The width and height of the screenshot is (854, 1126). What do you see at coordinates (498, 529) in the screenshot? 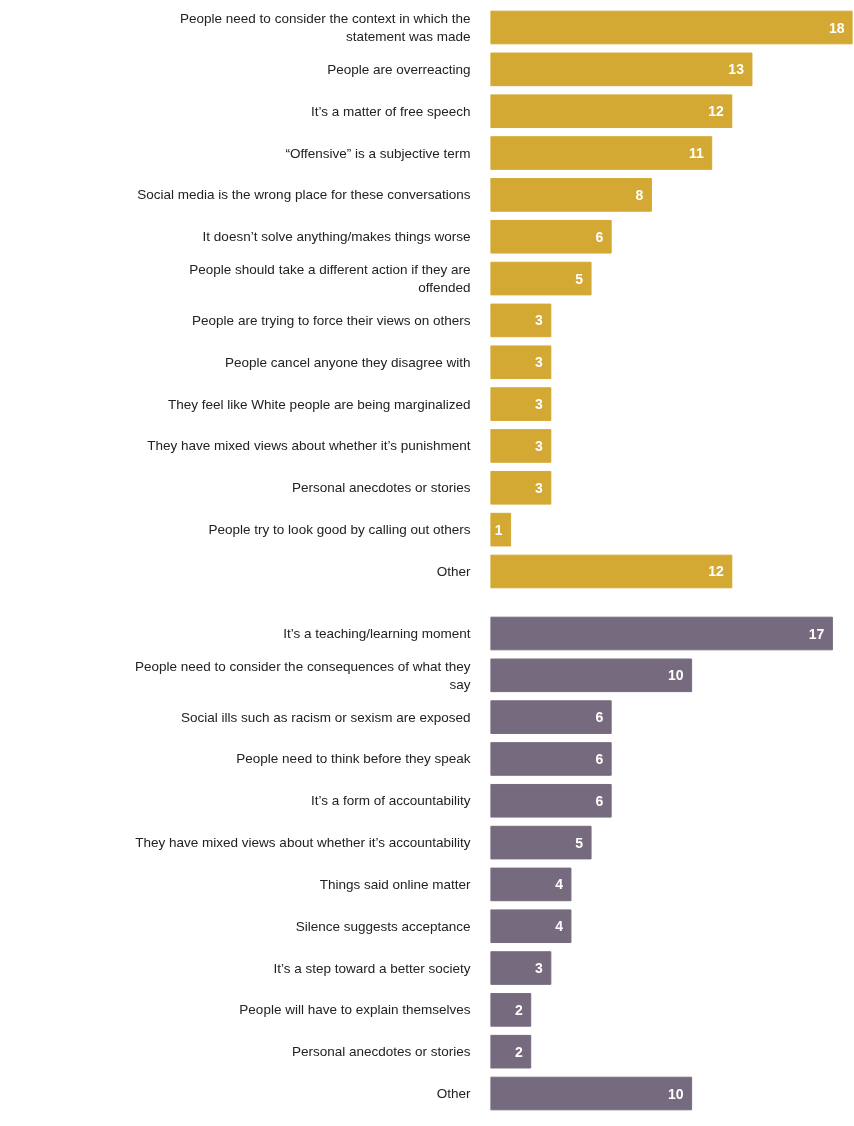
I see `data-label: 1` at bounding box center [498, 529].